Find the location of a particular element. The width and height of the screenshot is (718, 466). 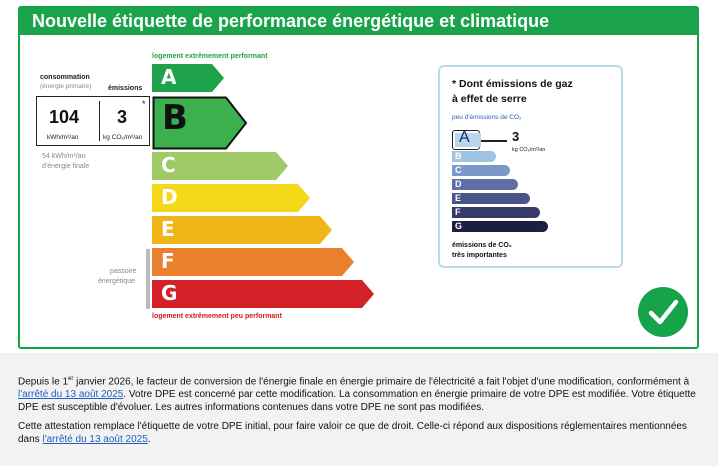

energy-class-b: B is located at coordinates (201, 123).